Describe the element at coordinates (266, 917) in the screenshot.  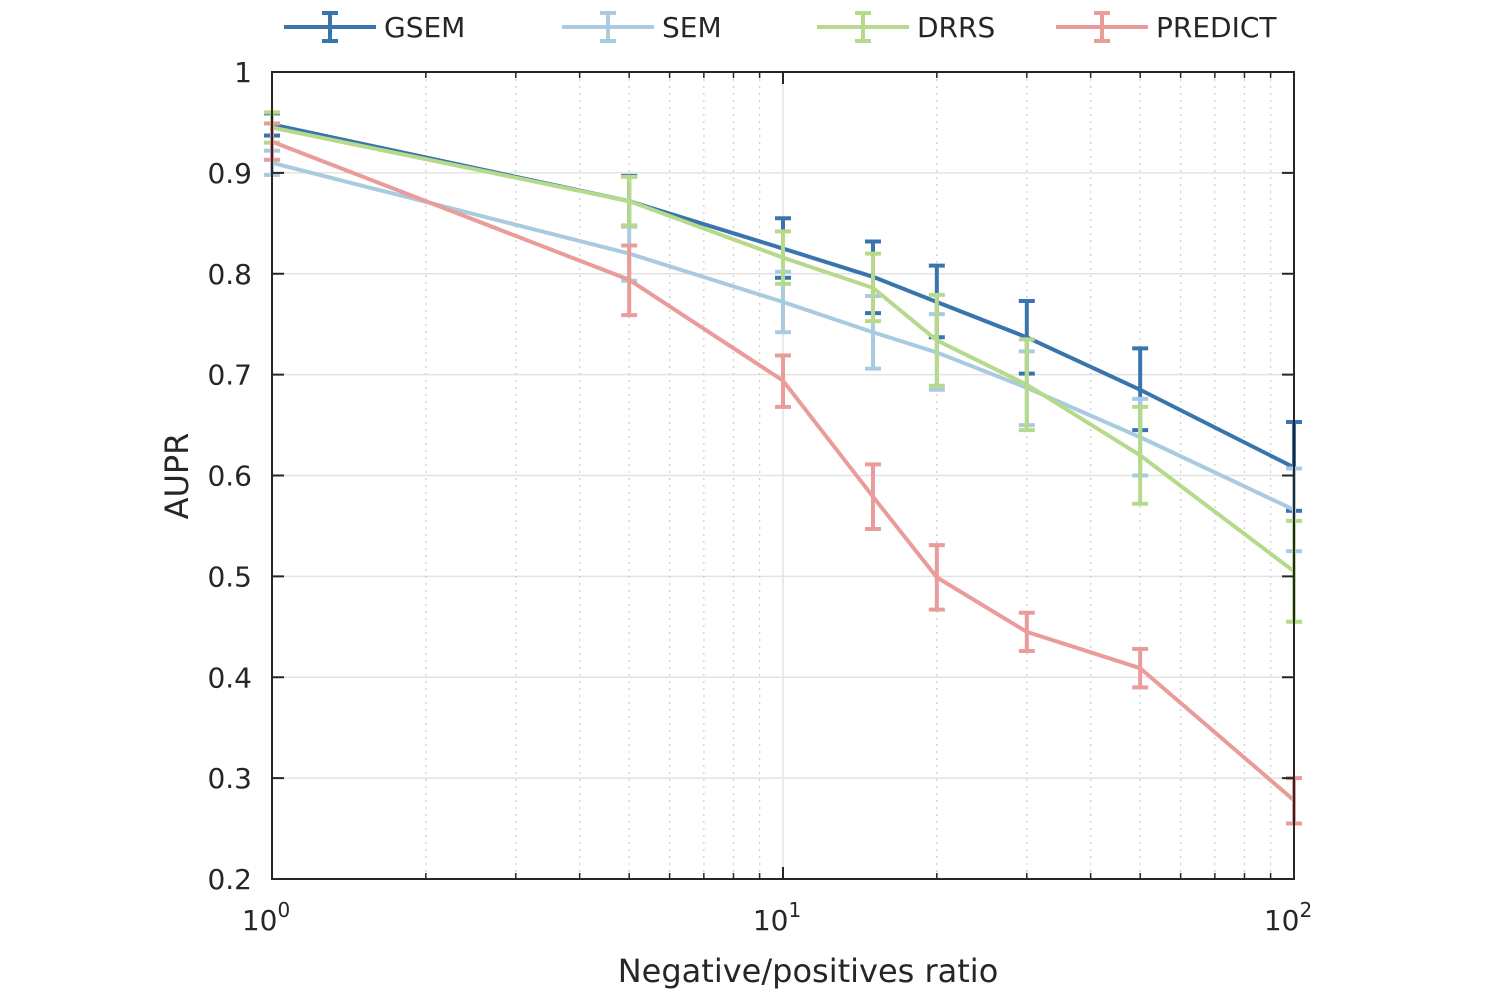
I see `x-tick-label: 10⁰` at that location.